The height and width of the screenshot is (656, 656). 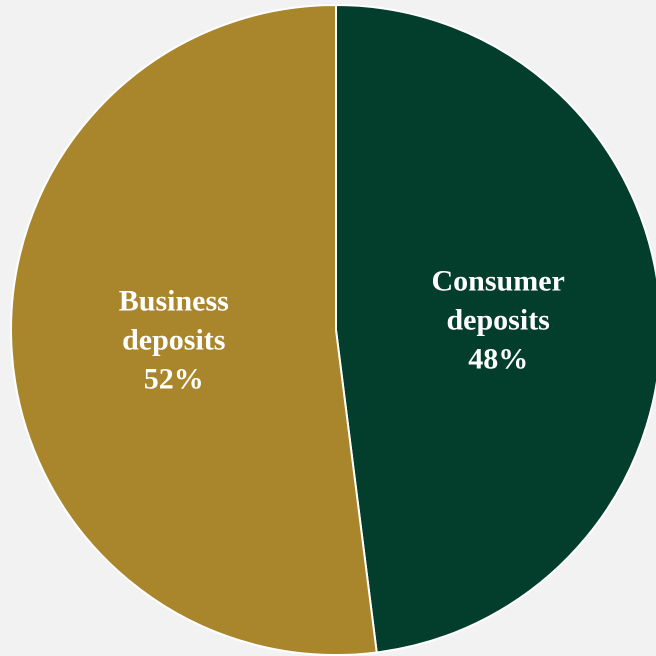 I want to click on slice-value-label: 48%, so click(x=498, y=359).